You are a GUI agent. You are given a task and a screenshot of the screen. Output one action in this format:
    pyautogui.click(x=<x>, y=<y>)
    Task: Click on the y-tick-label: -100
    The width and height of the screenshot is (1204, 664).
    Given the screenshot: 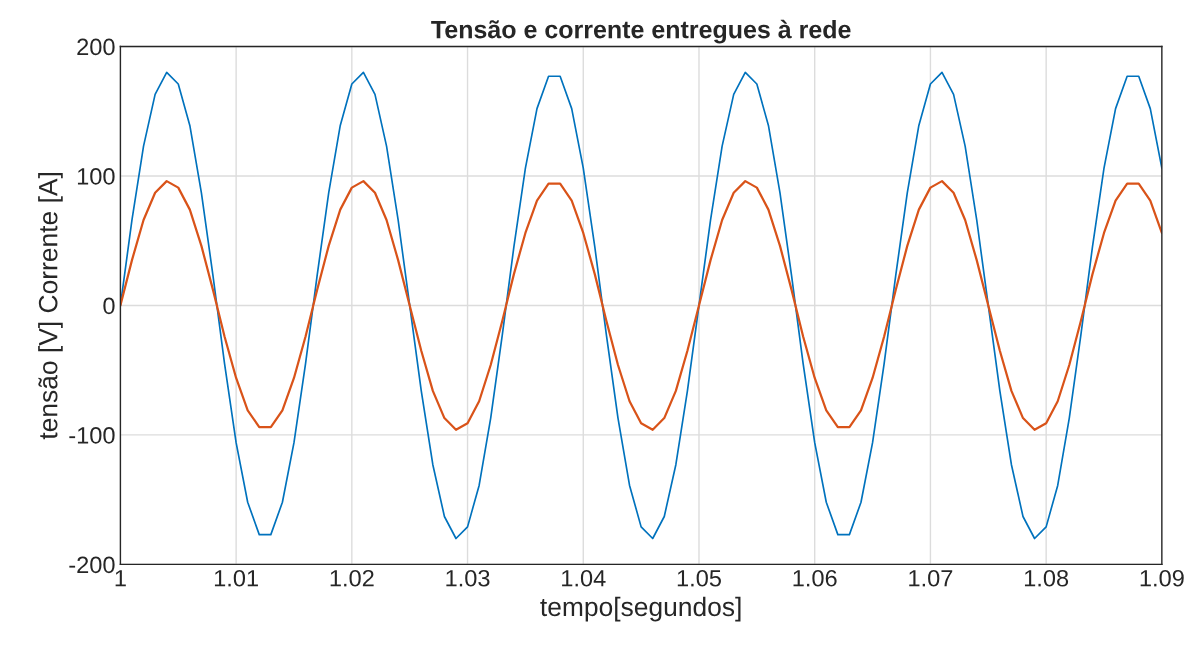 What is the action you would take?
    pyautogui.click(x=92, y=435)
    